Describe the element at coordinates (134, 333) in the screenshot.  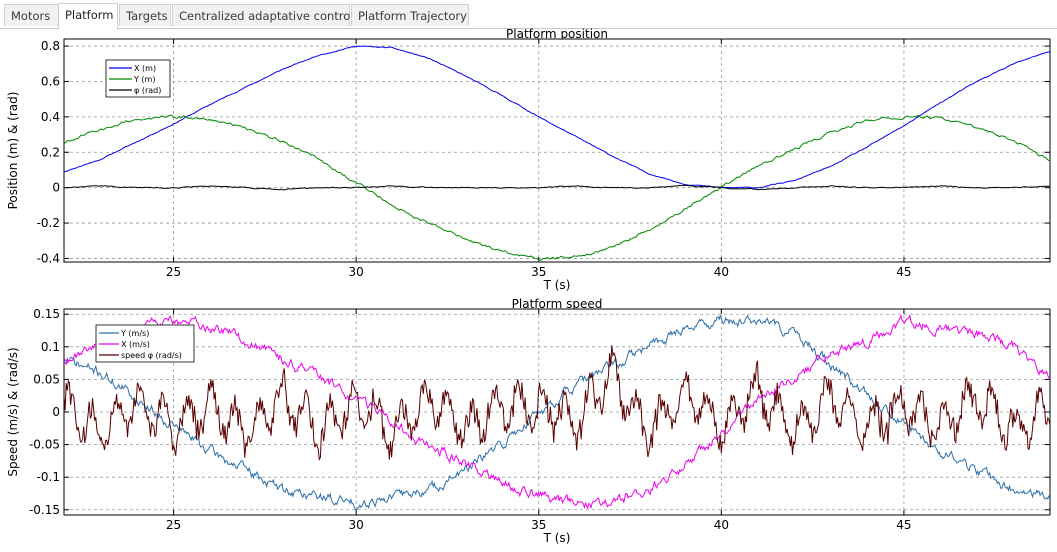
I see `legend-label: Y (m/s)` at that location.